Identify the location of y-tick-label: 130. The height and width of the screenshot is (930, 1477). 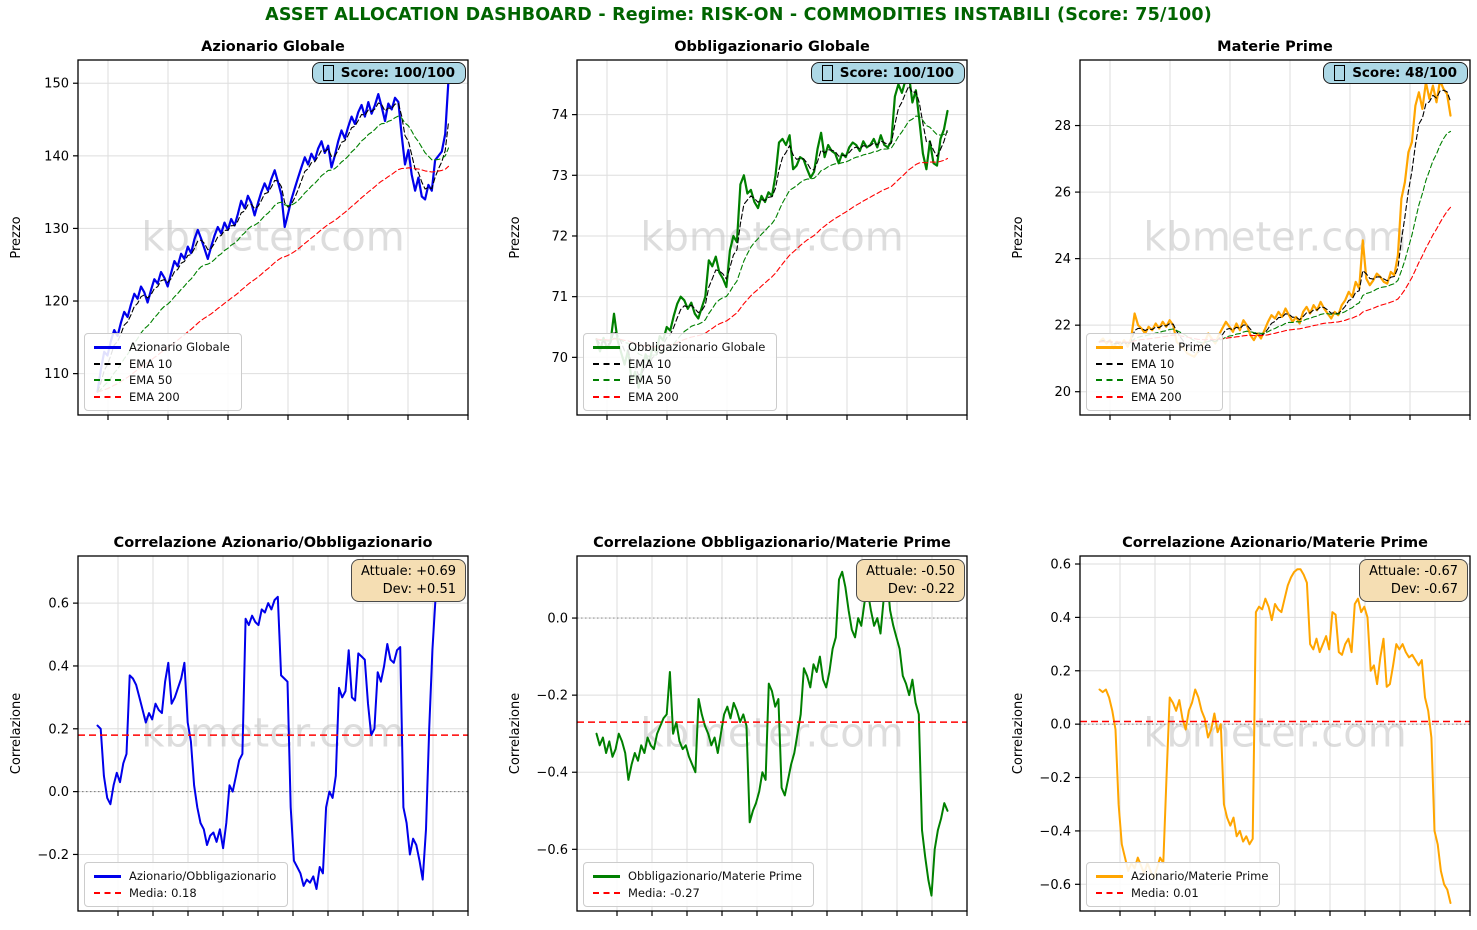
(56, 229).